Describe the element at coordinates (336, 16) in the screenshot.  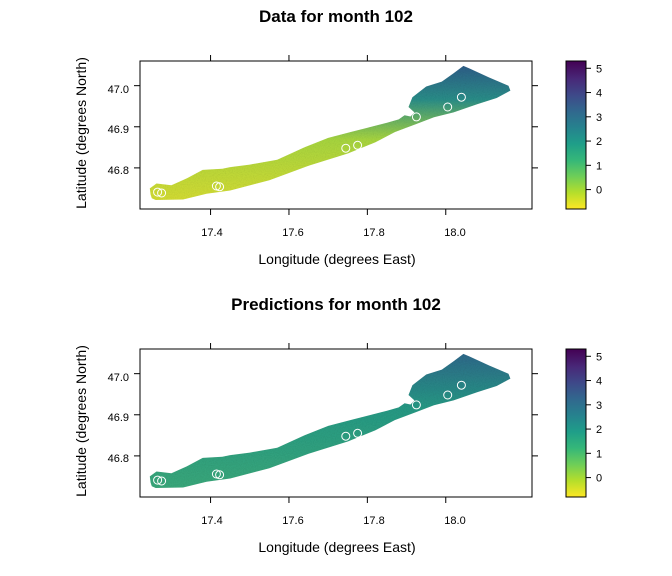
I see `chart-title: Data for month 102` at that location.